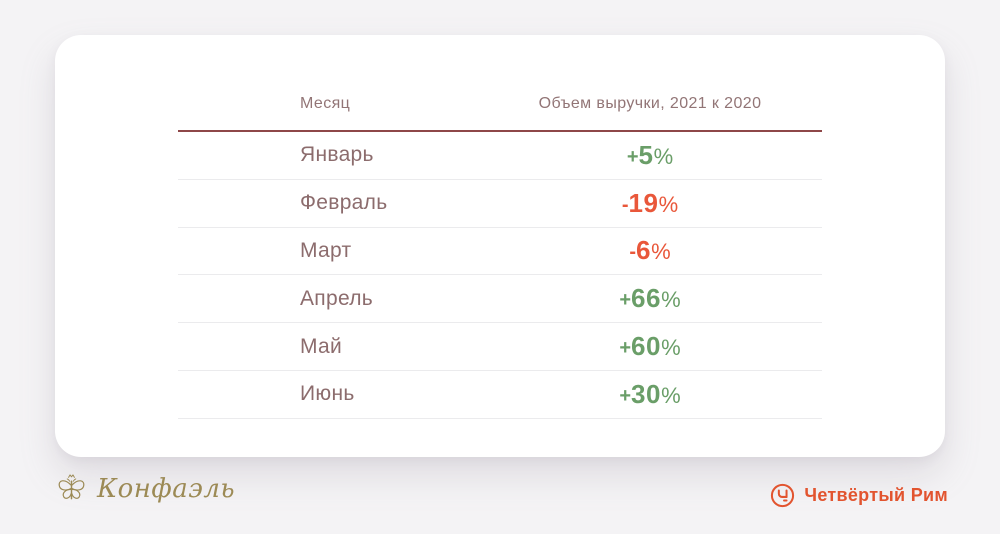  Describe the element at coordinates (646, 154) in the screenshot. I see `value-number: 5` at that location.